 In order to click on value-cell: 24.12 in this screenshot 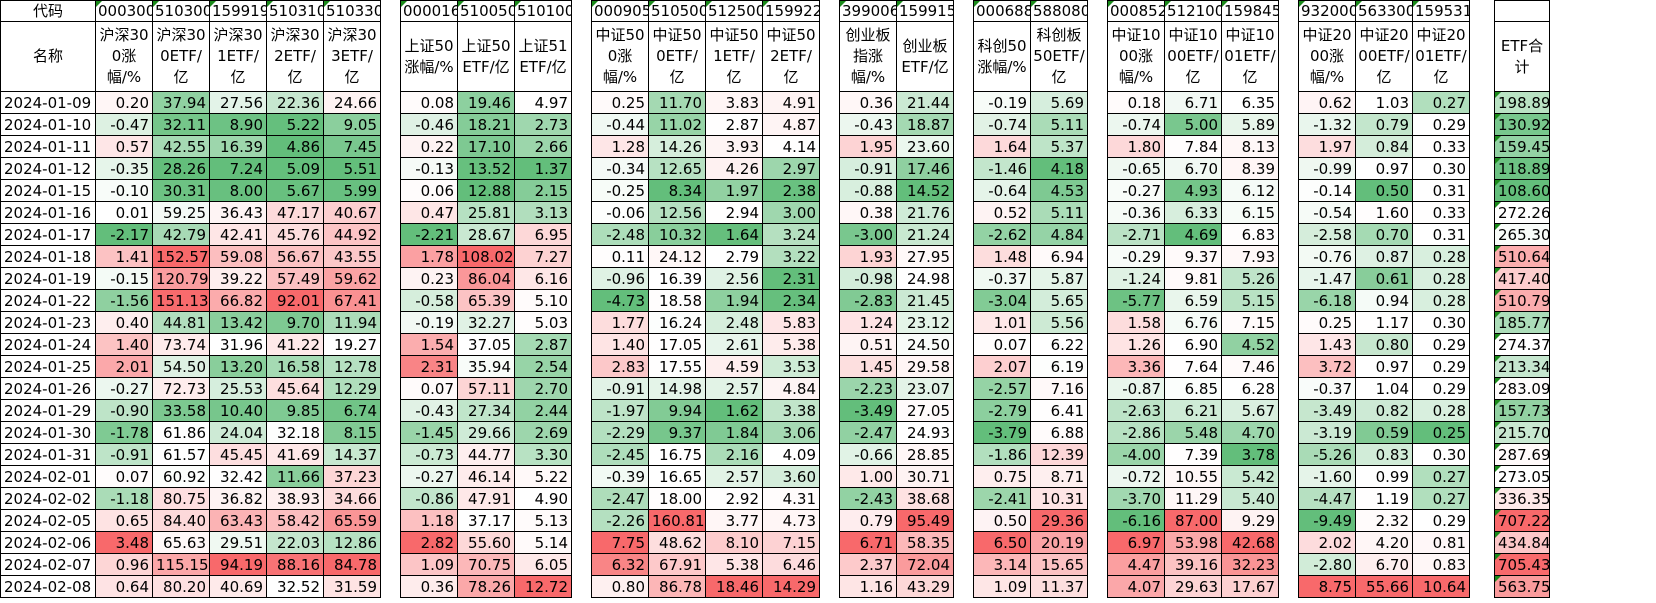, I will do `click(677, 256)`.